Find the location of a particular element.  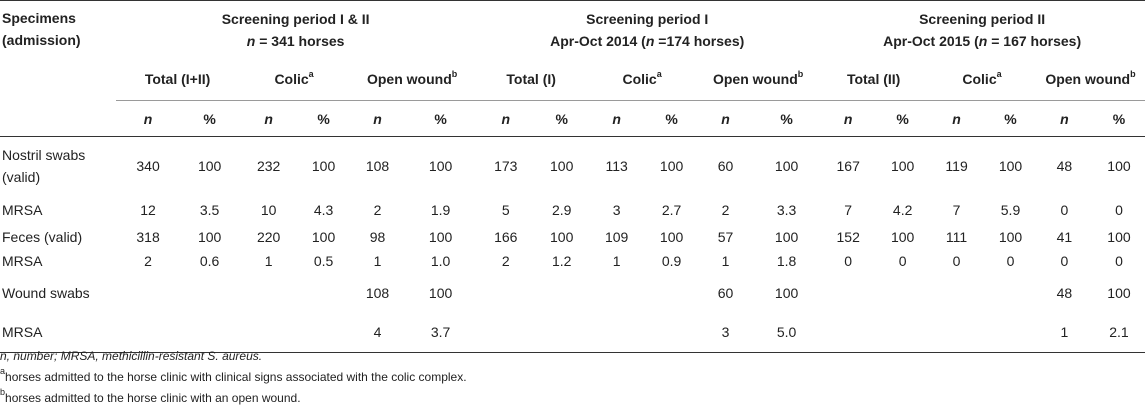

table-row: MRSA 2 0.6 1 0.5 1 1.0 2 1.2 1 0.9 1 1.8 0 0 0 0 0 0 is located at coordinates (572, 261).